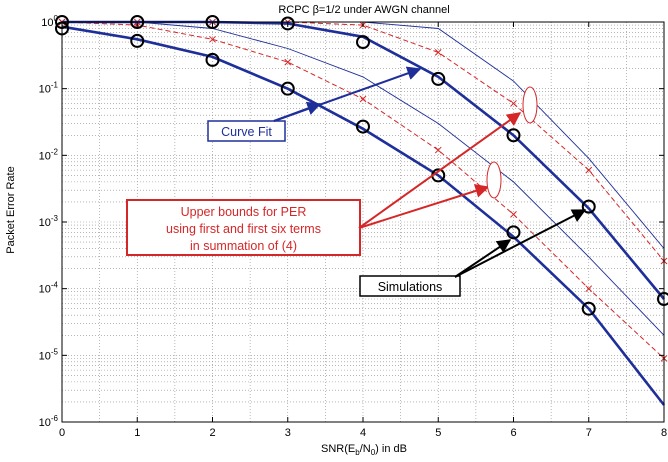 The width and height of the screenshot is (668, 462). Describe the element at coordinates (357, 452) in the screenshot. I see `x-label-sub1: b` at that location.